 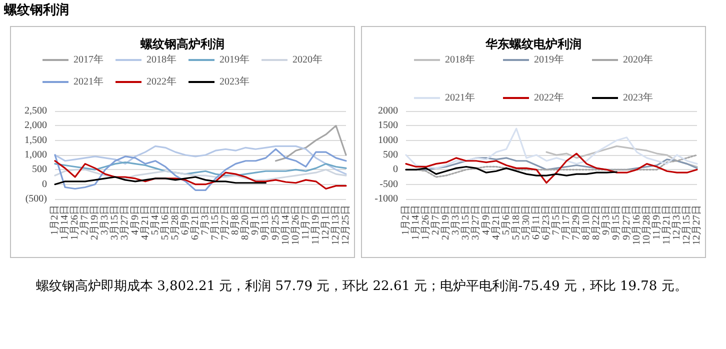 I want to click on x-tick-label: 5月18日, so click(x=516, y=222).